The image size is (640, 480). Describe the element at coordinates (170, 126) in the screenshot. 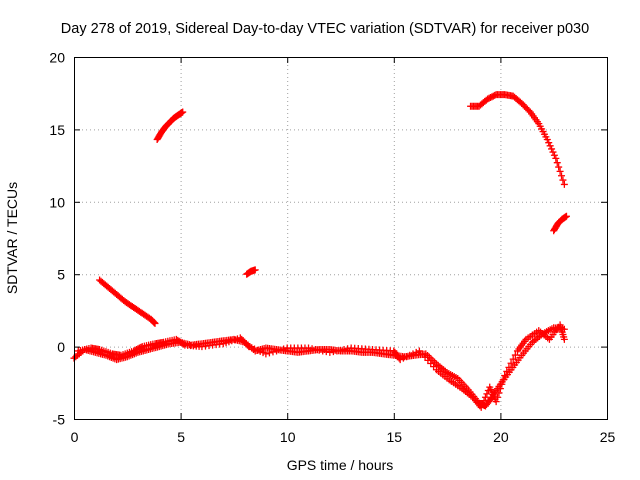

I see `series-rising-arc-early` at that location.